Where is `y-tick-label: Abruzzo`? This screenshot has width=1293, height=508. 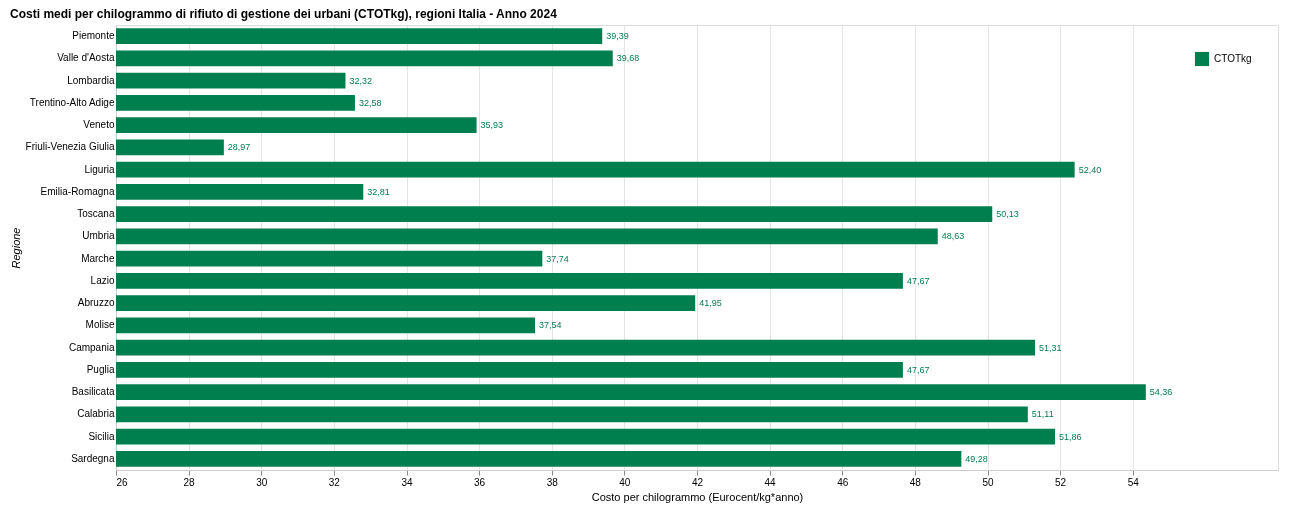 y-tick-label: Abruzzo is located at coordinates (96, 303).